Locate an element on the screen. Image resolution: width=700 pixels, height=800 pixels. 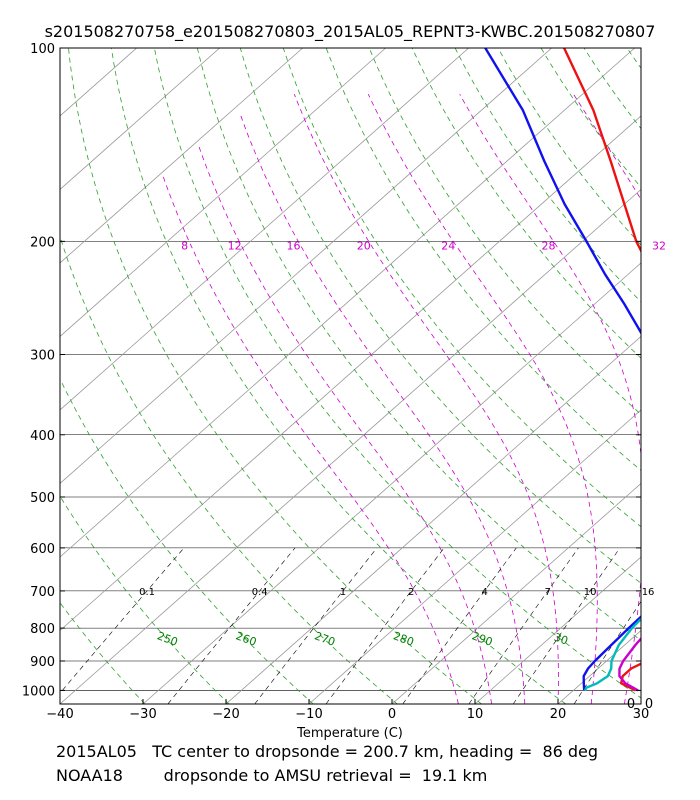
mixing-ratio-label: 2 is located at coordinates (411, 592).